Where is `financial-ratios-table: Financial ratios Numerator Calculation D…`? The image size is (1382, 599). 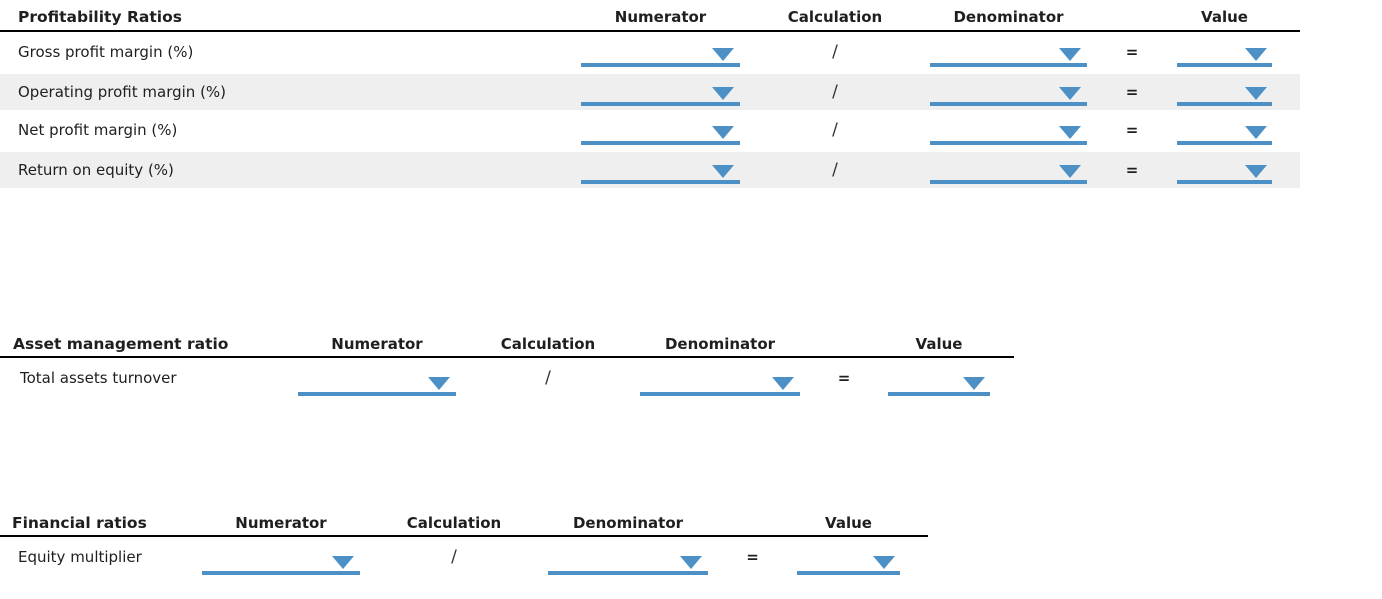
financial-ratios-table: Financial ratios Numerator Calculation D… is located at coordinates (464, 544).